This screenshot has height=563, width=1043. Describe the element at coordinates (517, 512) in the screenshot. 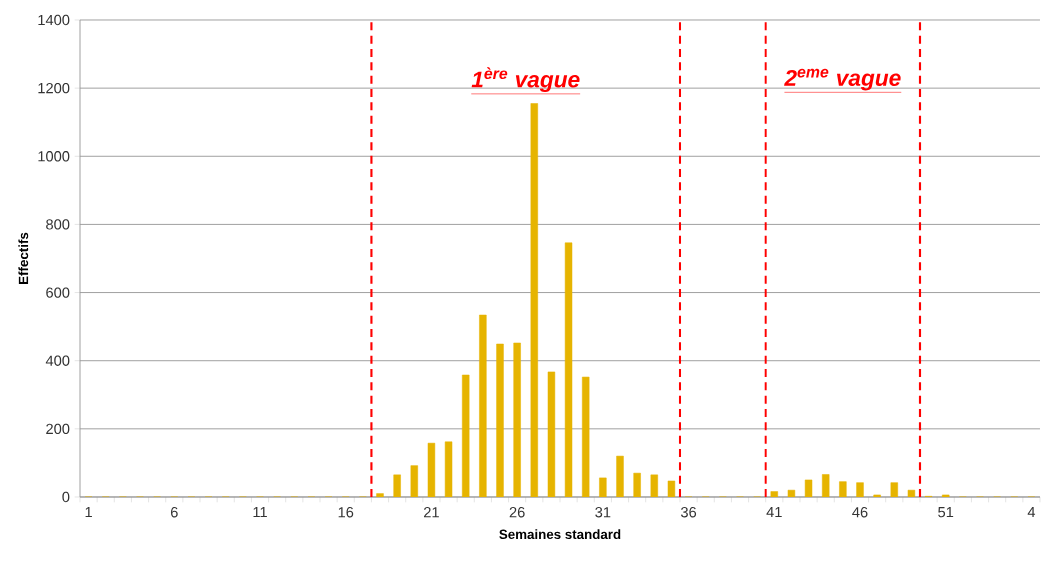

I see `x-tick-label: 26` at that location.